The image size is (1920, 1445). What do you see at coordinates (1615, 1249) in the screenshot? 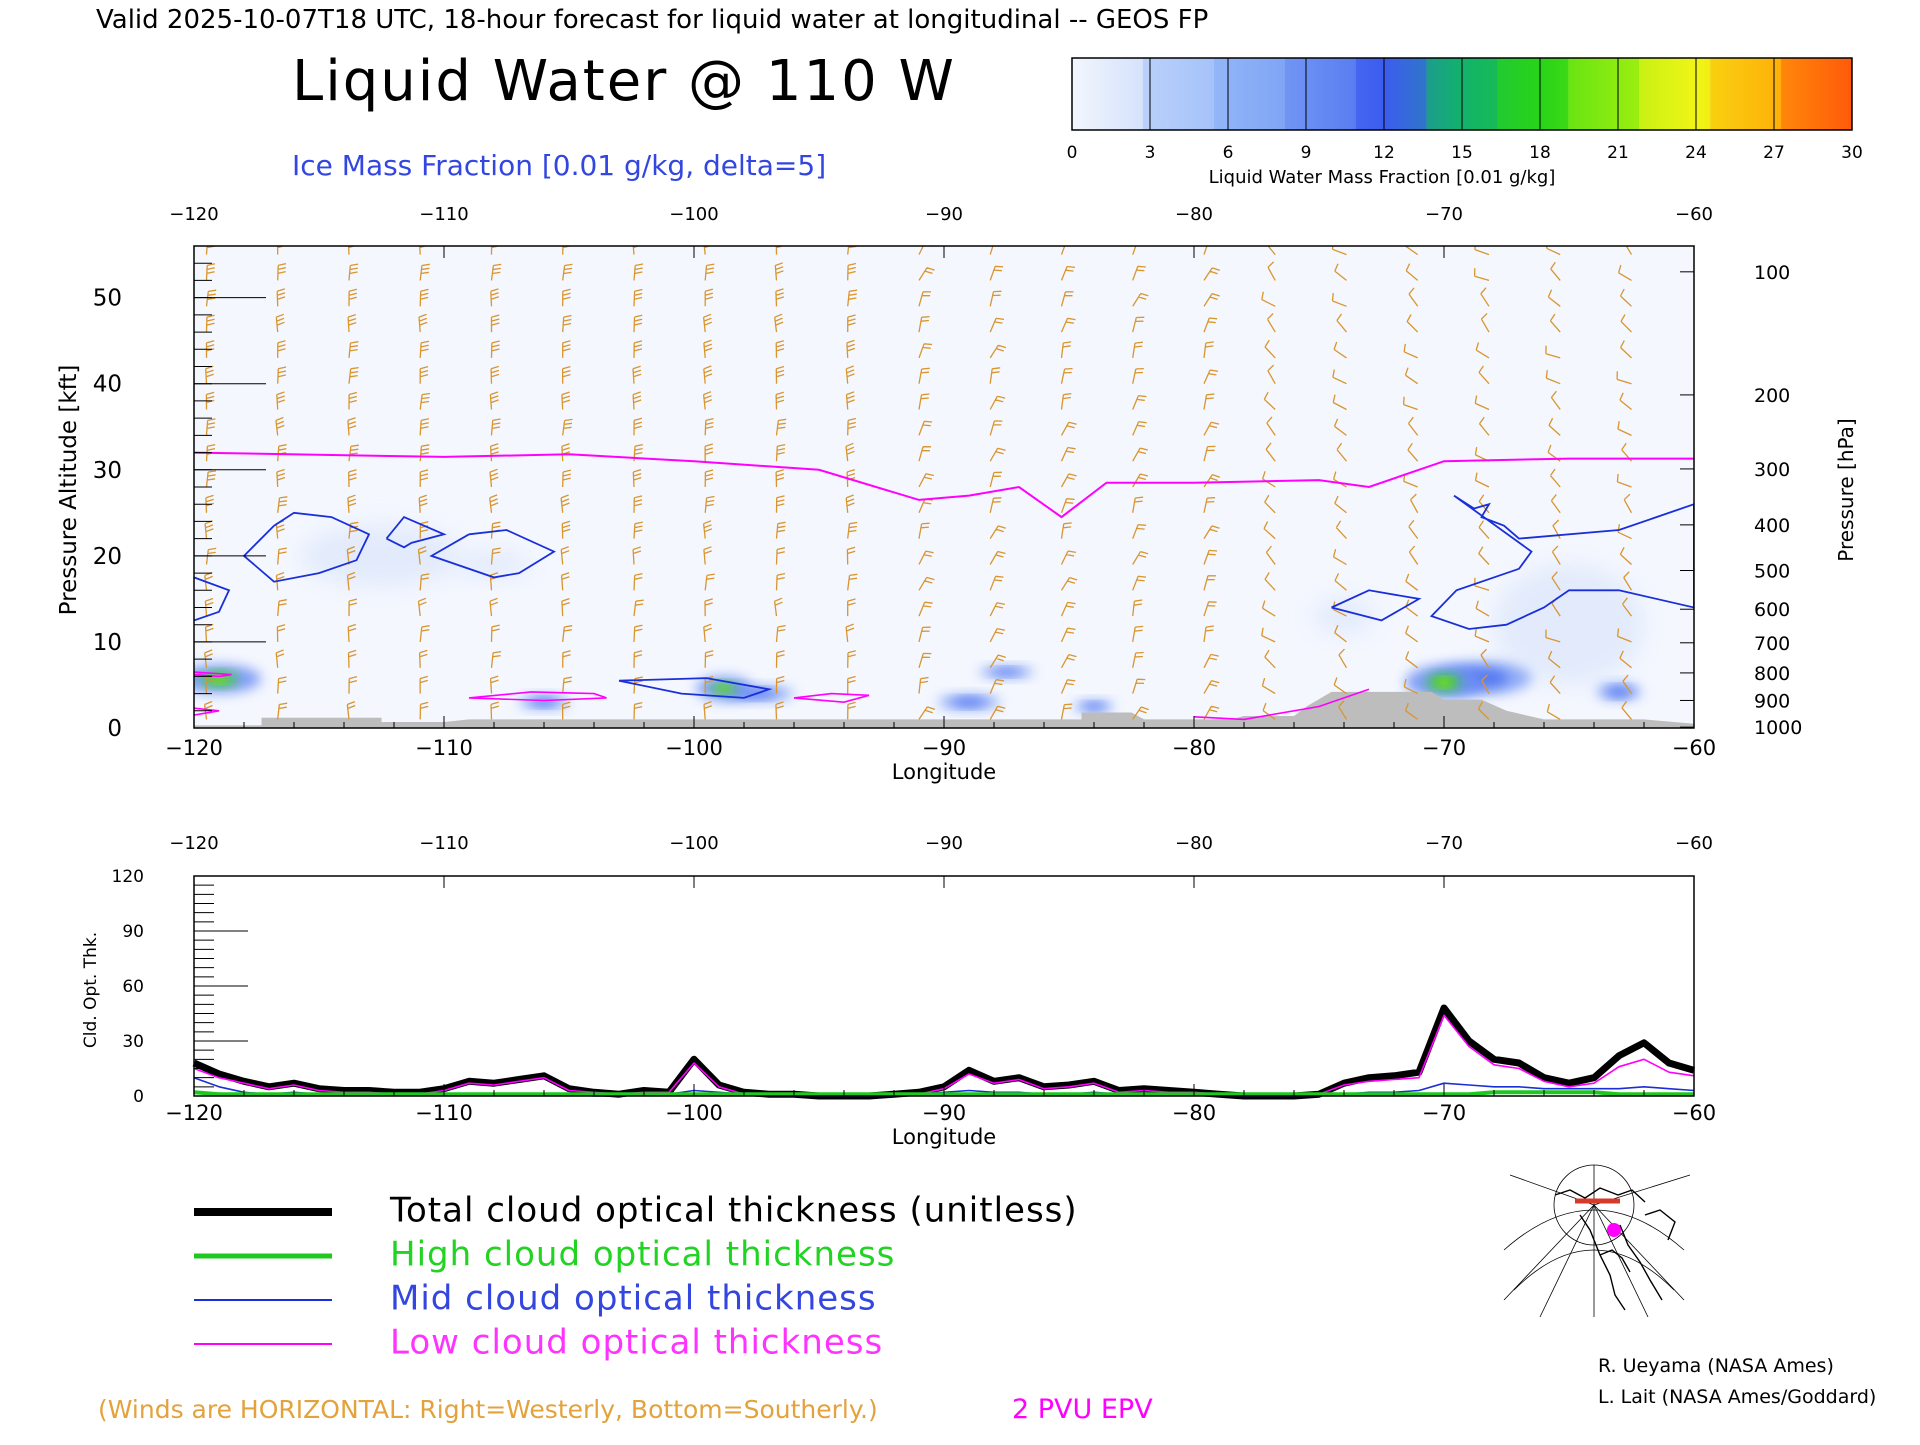
I see `map-coastlines` at bounding box center [1615, 1249].